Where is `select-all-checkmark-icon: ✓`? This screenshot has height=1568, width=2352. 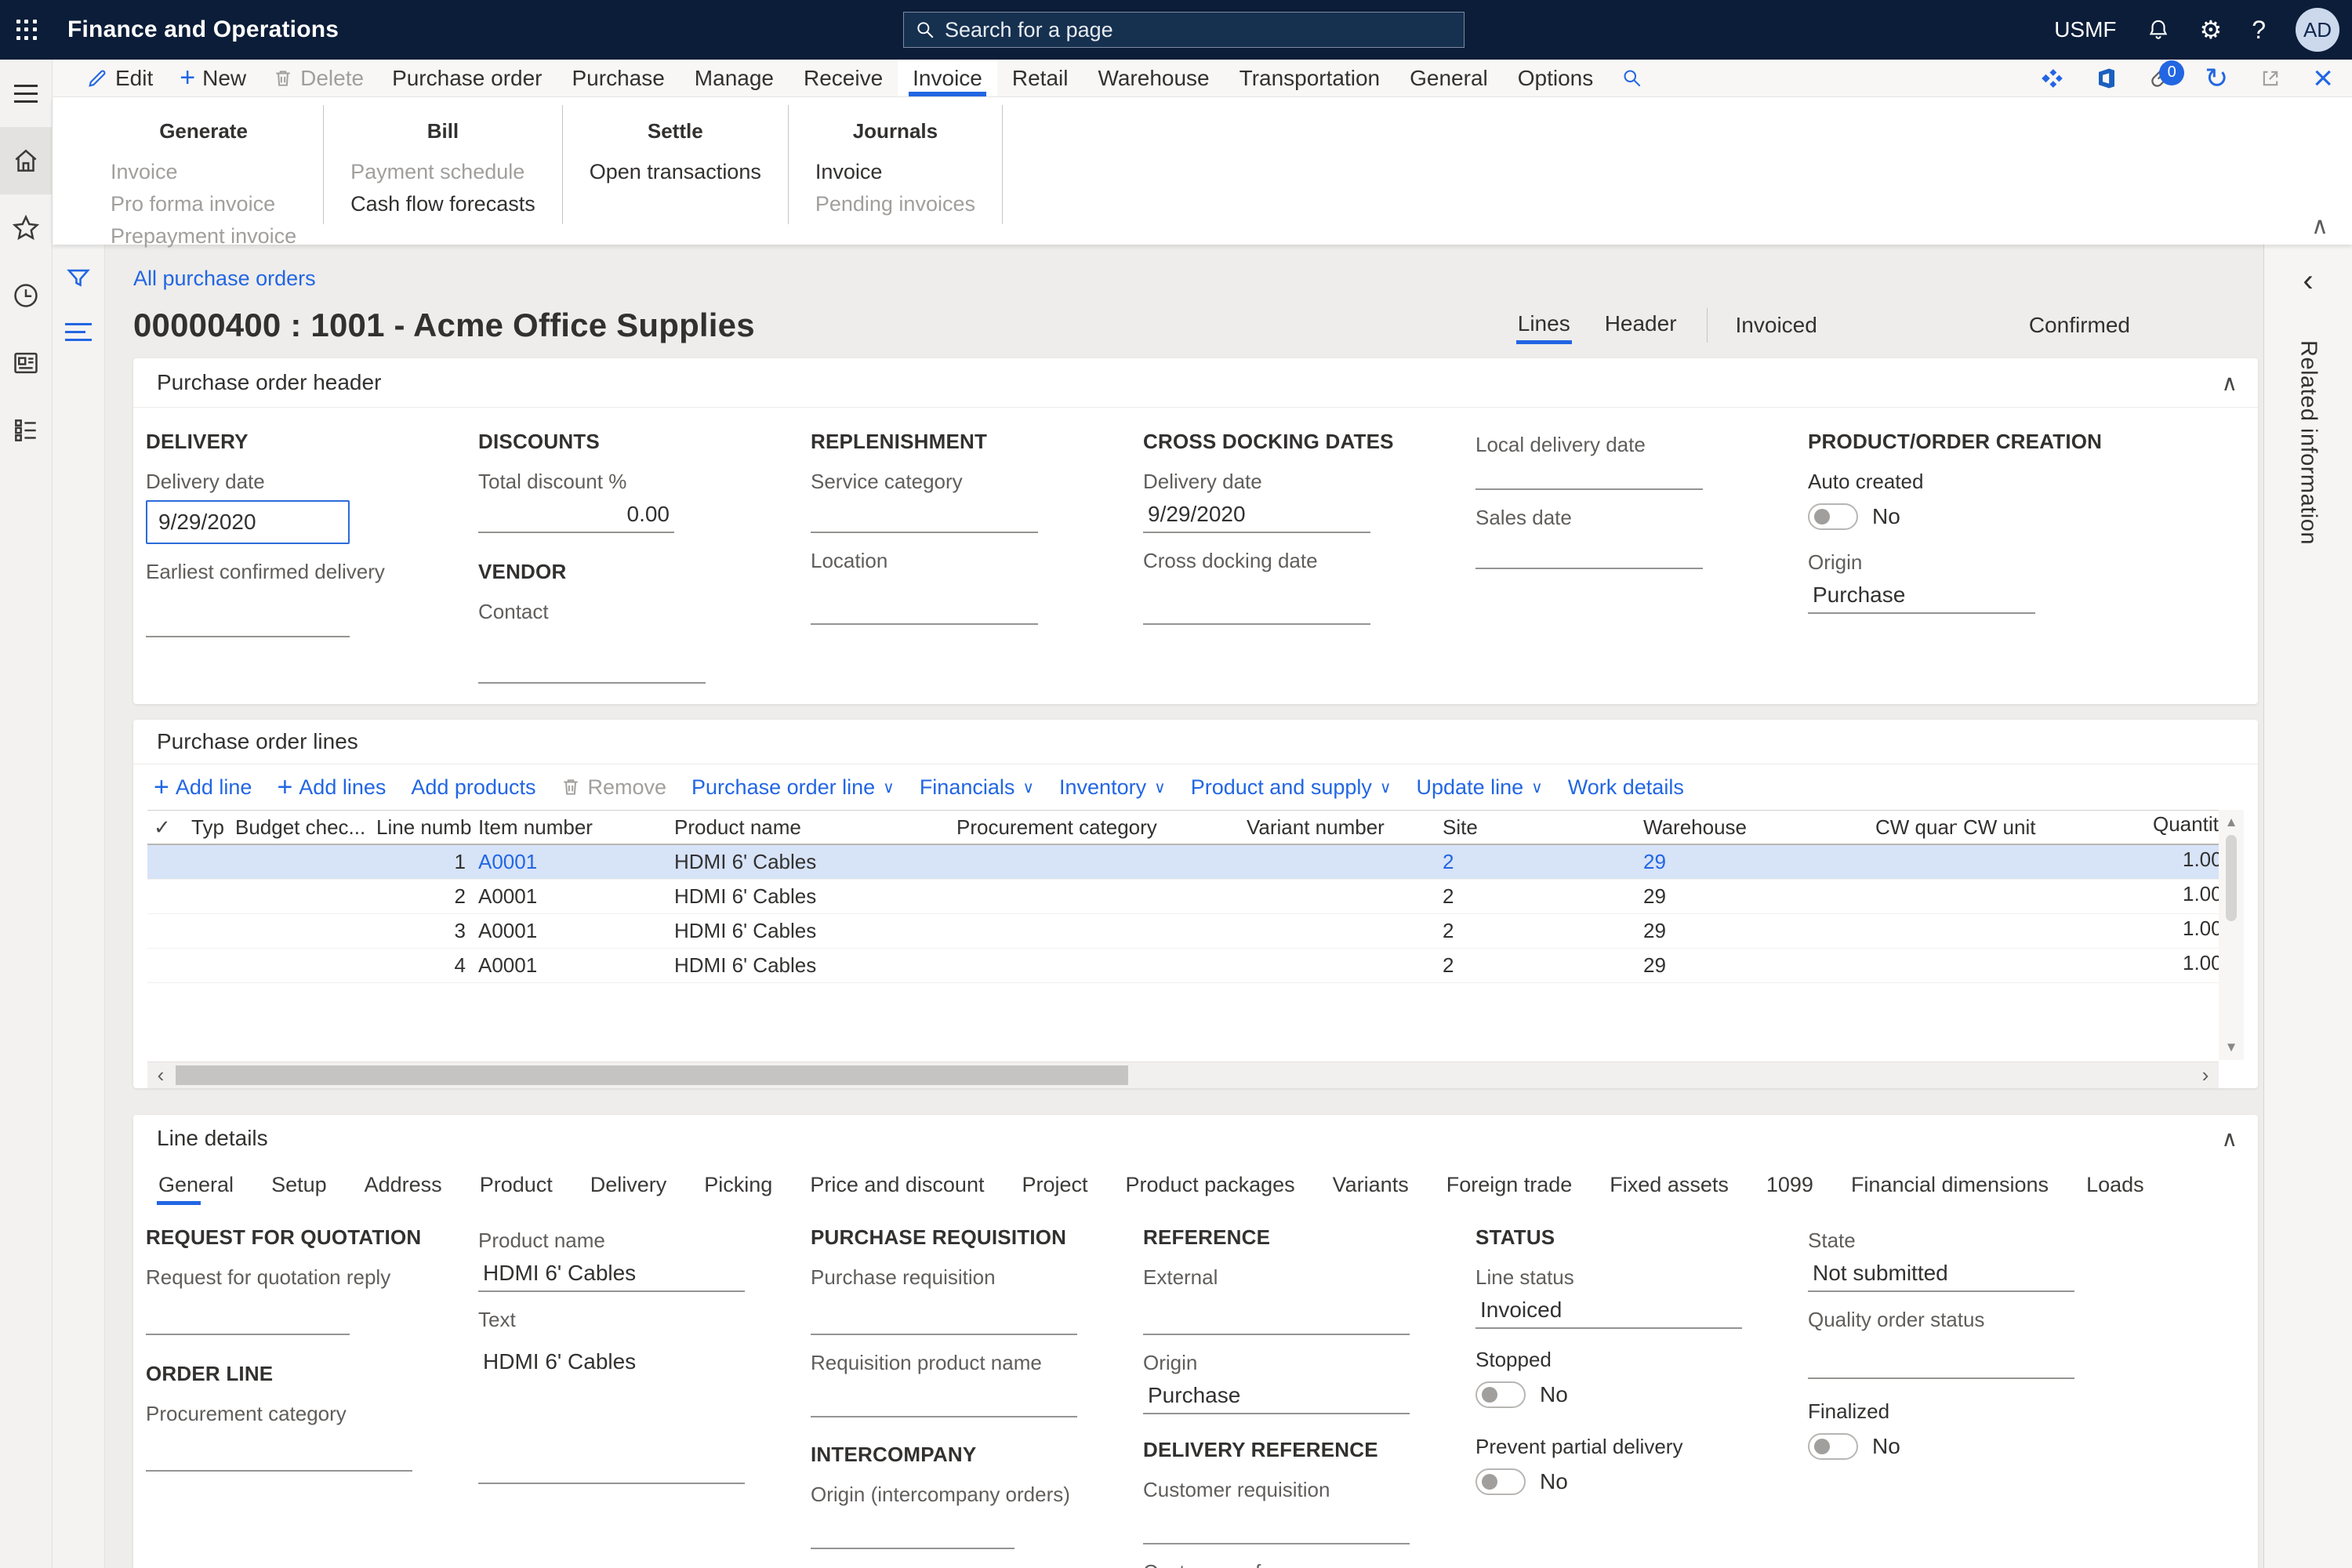
select-all-checkmark-icon: ✓ is located at coordinates (162, 827).